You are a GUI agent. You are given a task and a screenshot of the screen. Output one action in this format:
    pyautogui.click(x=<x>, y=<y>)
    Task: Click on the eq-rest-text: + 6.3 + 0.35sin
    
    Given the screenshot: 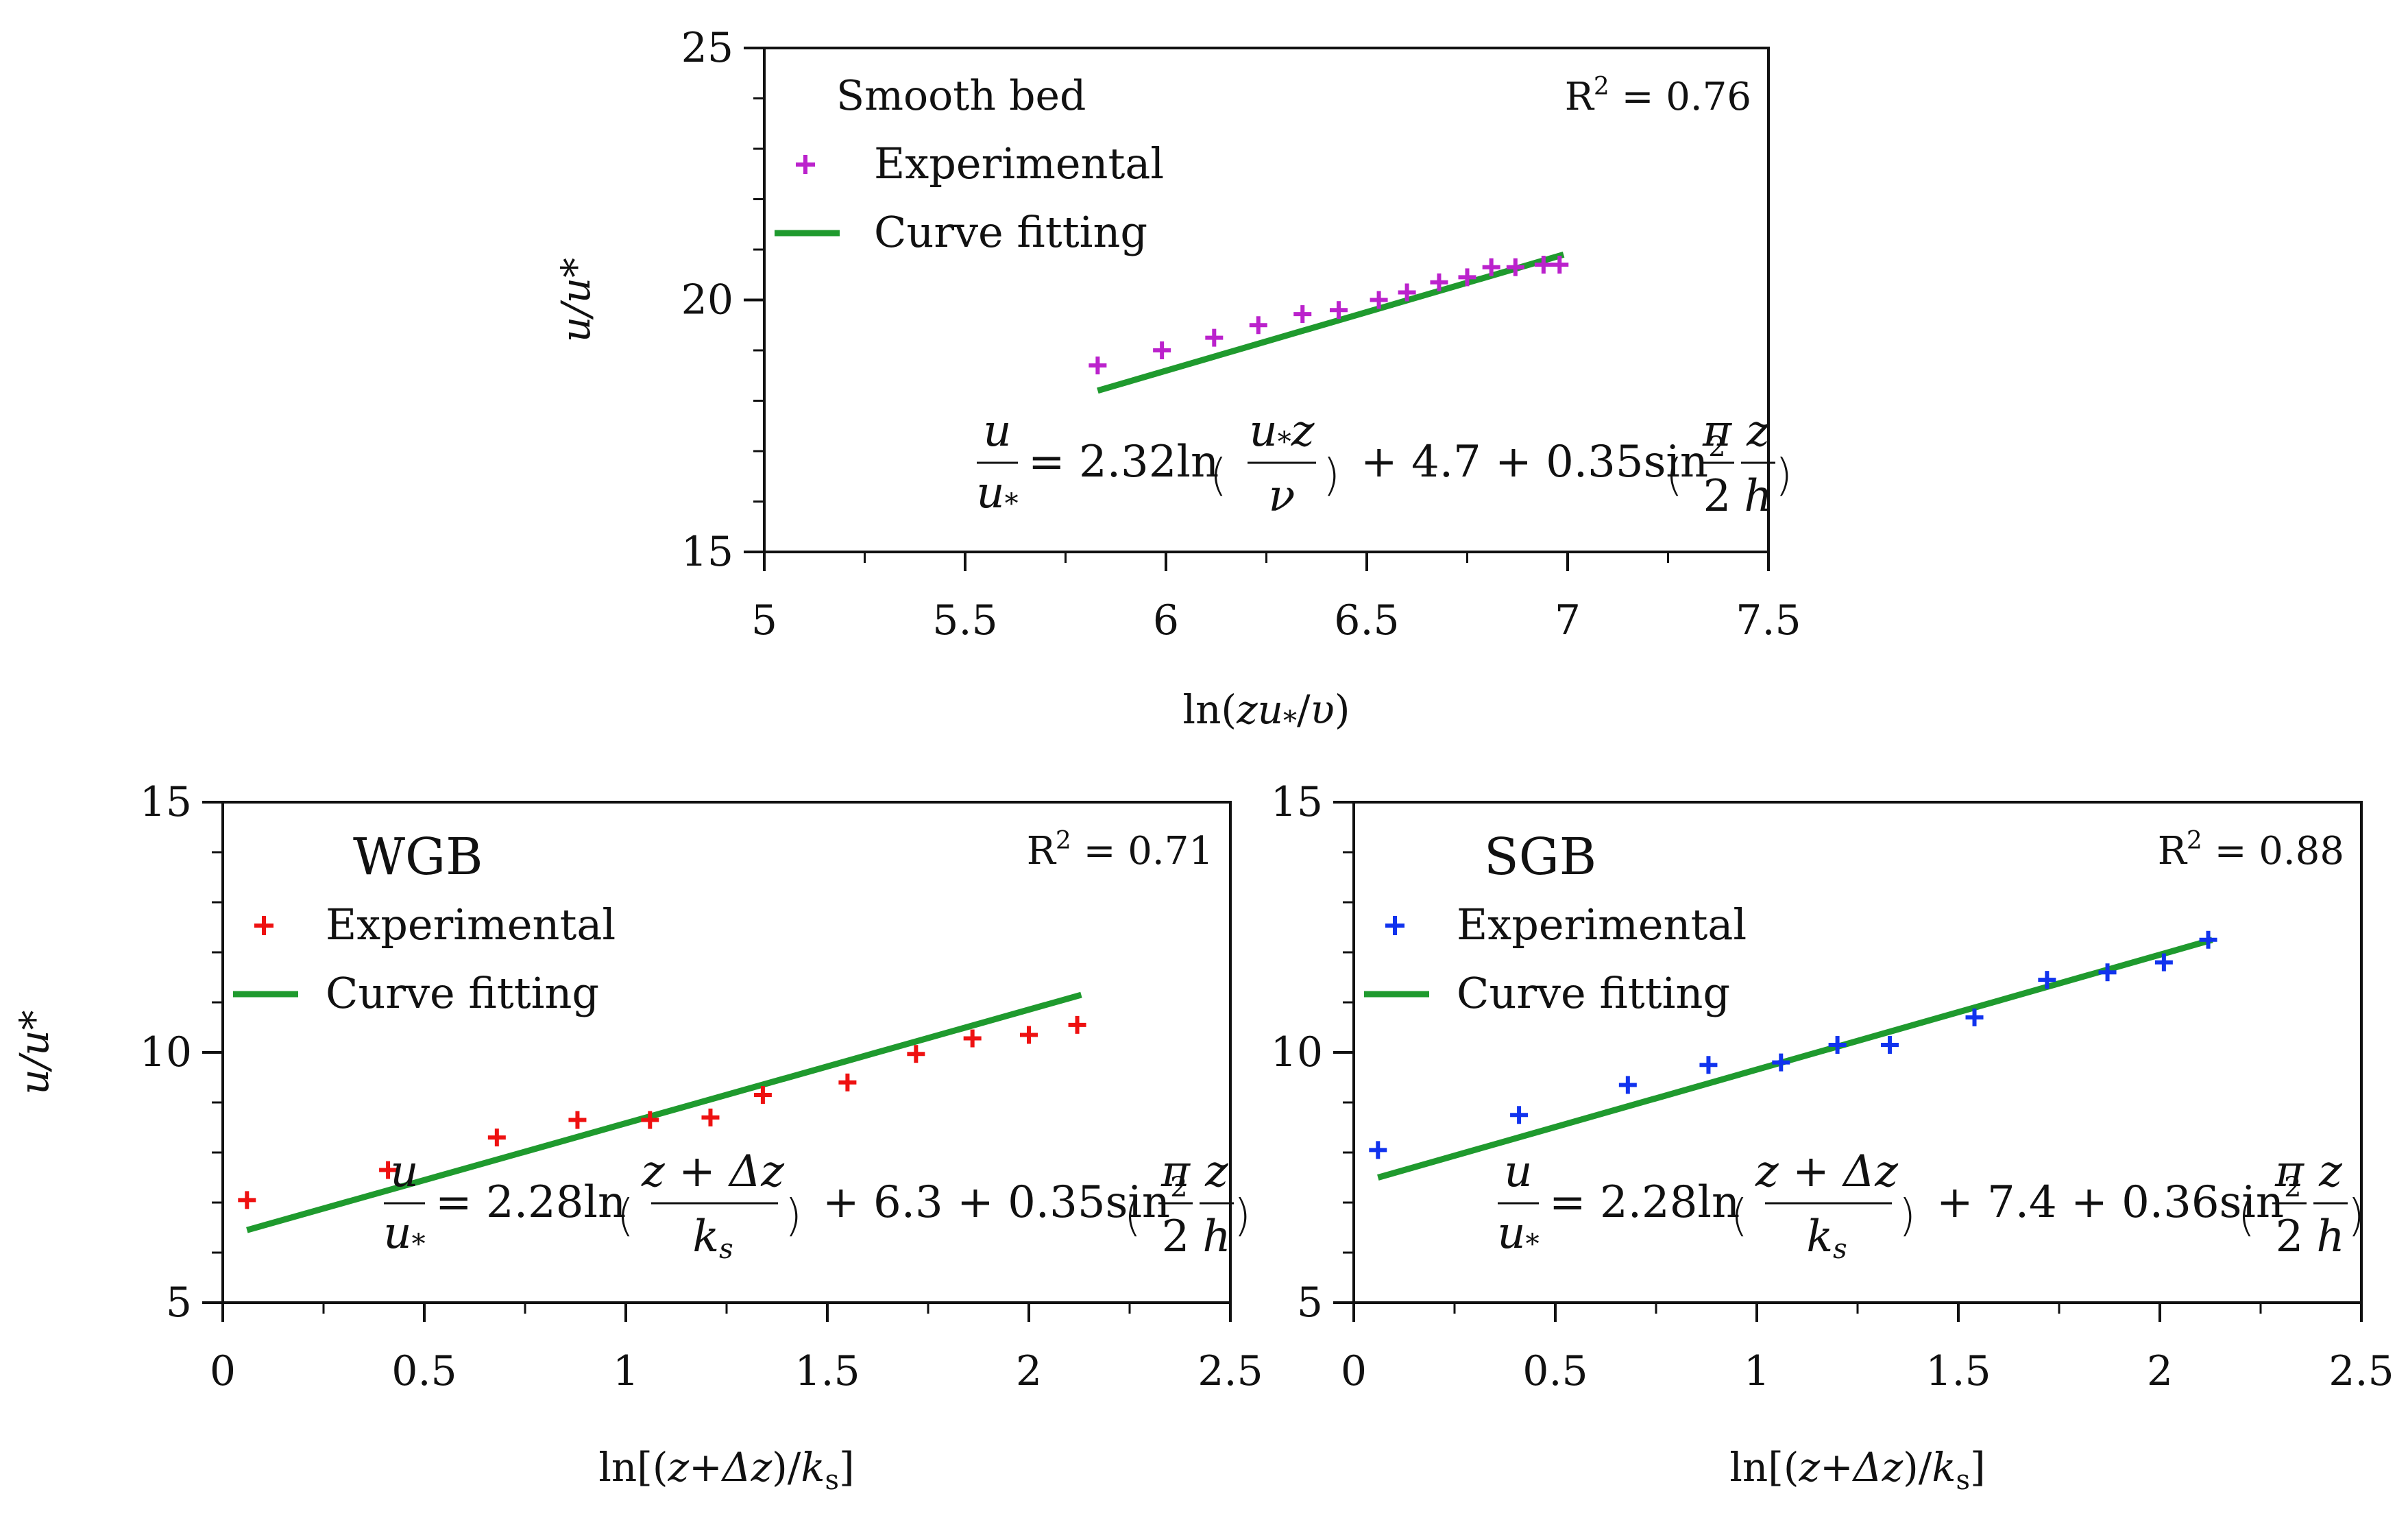 What is the action you would take?
    pyautogui.click(x=997, y=1203)
    